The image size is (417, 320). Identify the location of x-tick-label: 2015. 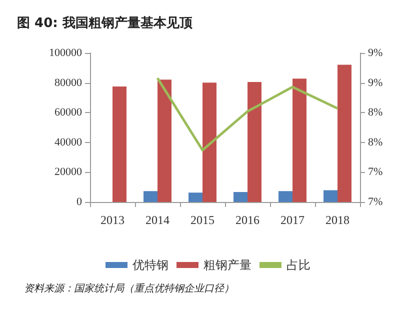
(202, 220).